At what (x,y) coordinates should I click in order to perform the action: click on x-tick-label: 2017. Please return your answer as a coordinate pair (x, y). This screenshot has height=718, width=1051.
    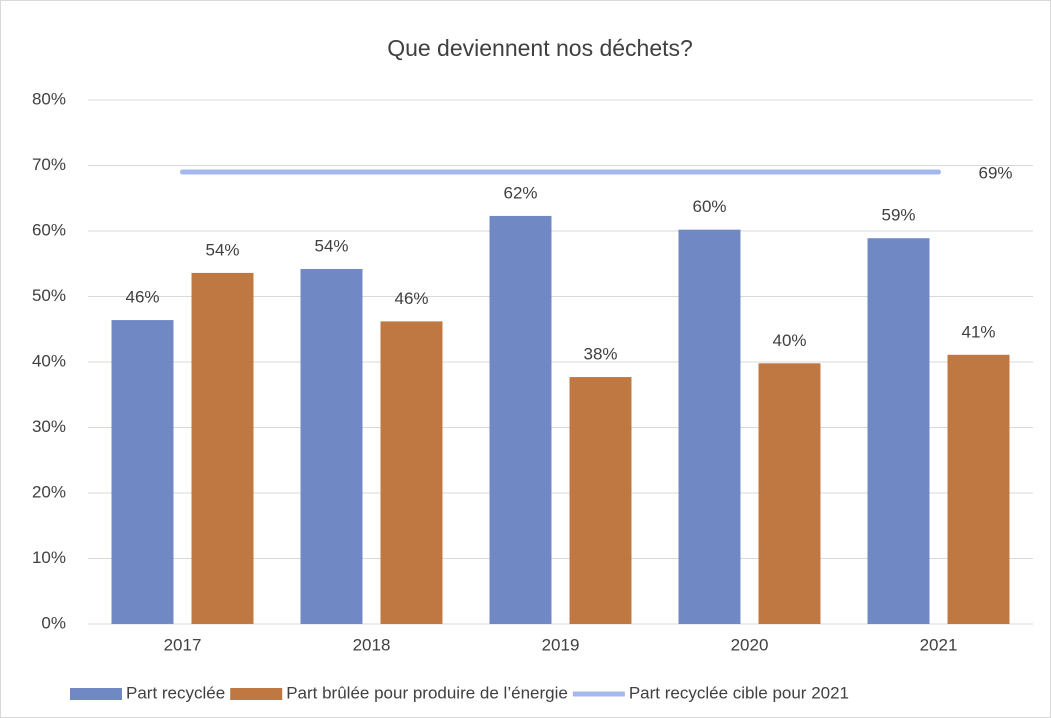
    Looking at the image, I should click on (183, 644).